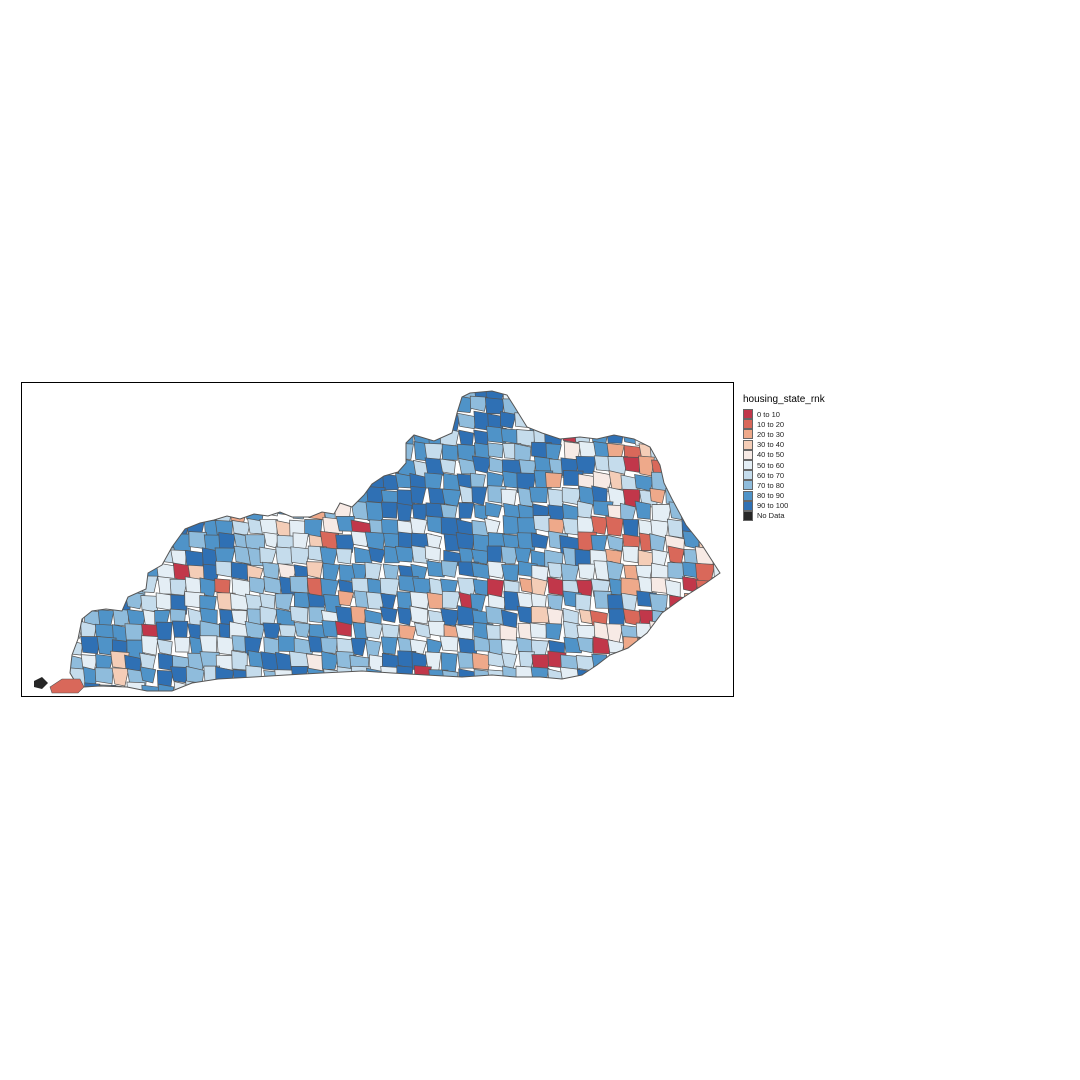 This screenshot has width=1080, height=1080. What do you see at coordinates (773, 506) in the screenshot?
I see `legend-label: 90 to 100` at bounding box center [773, 506].